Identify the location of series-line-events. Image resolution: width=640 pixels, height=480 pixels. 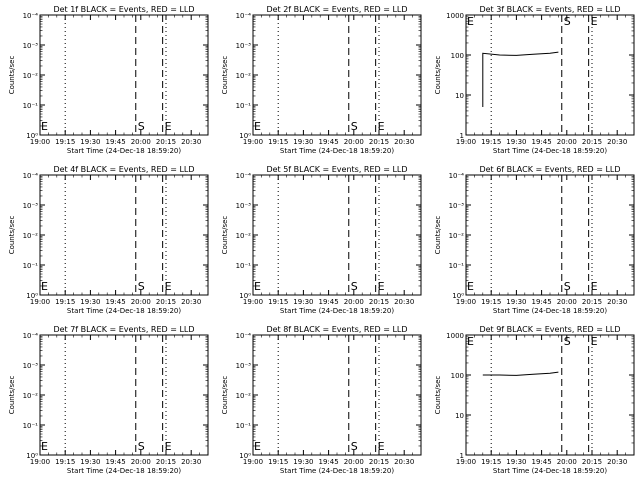
(520, 79).